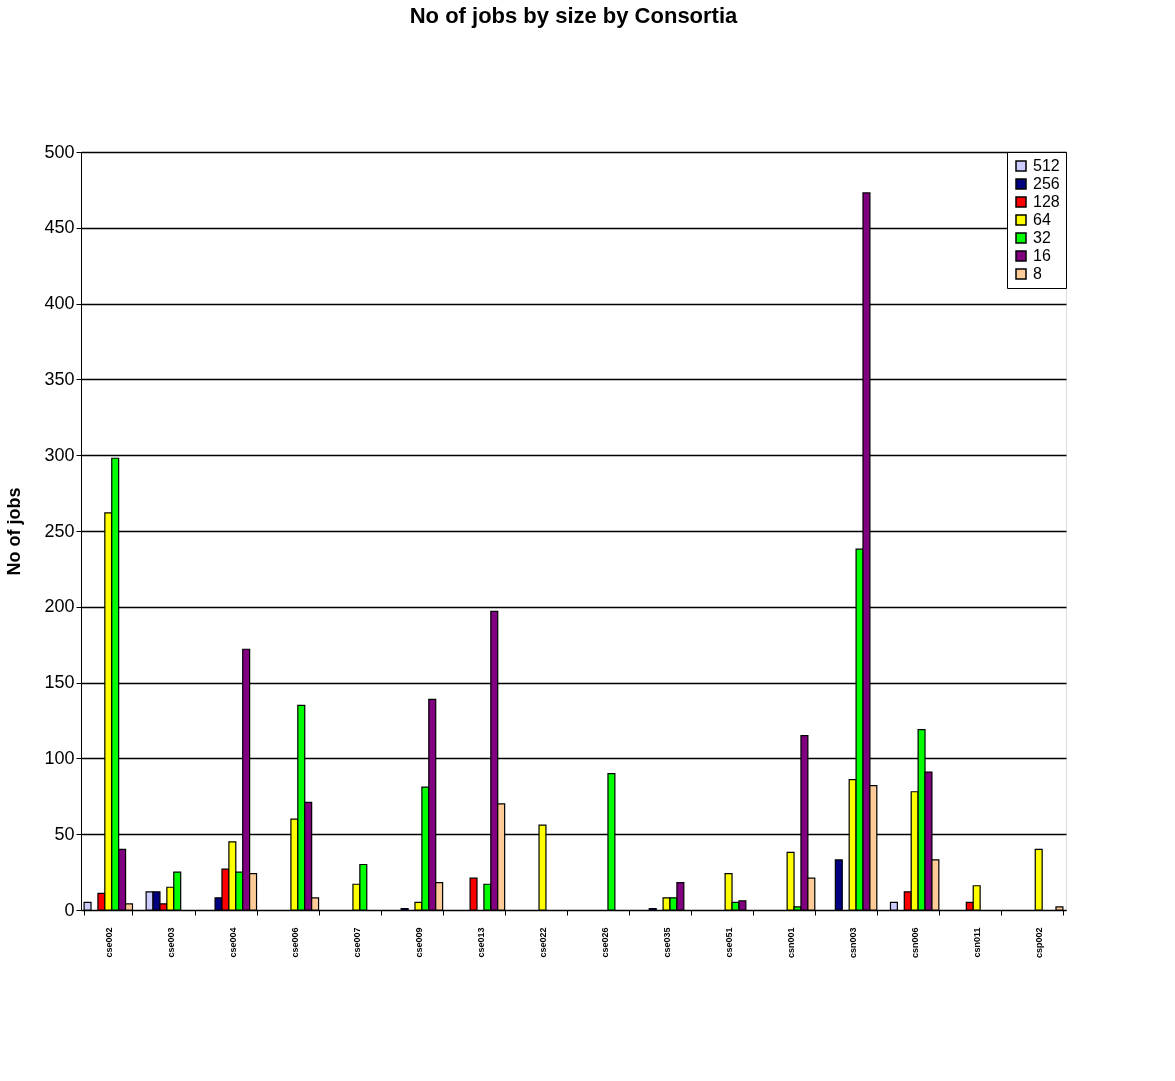  I want to click on x-tick-label: cse035, so click(667, 942).